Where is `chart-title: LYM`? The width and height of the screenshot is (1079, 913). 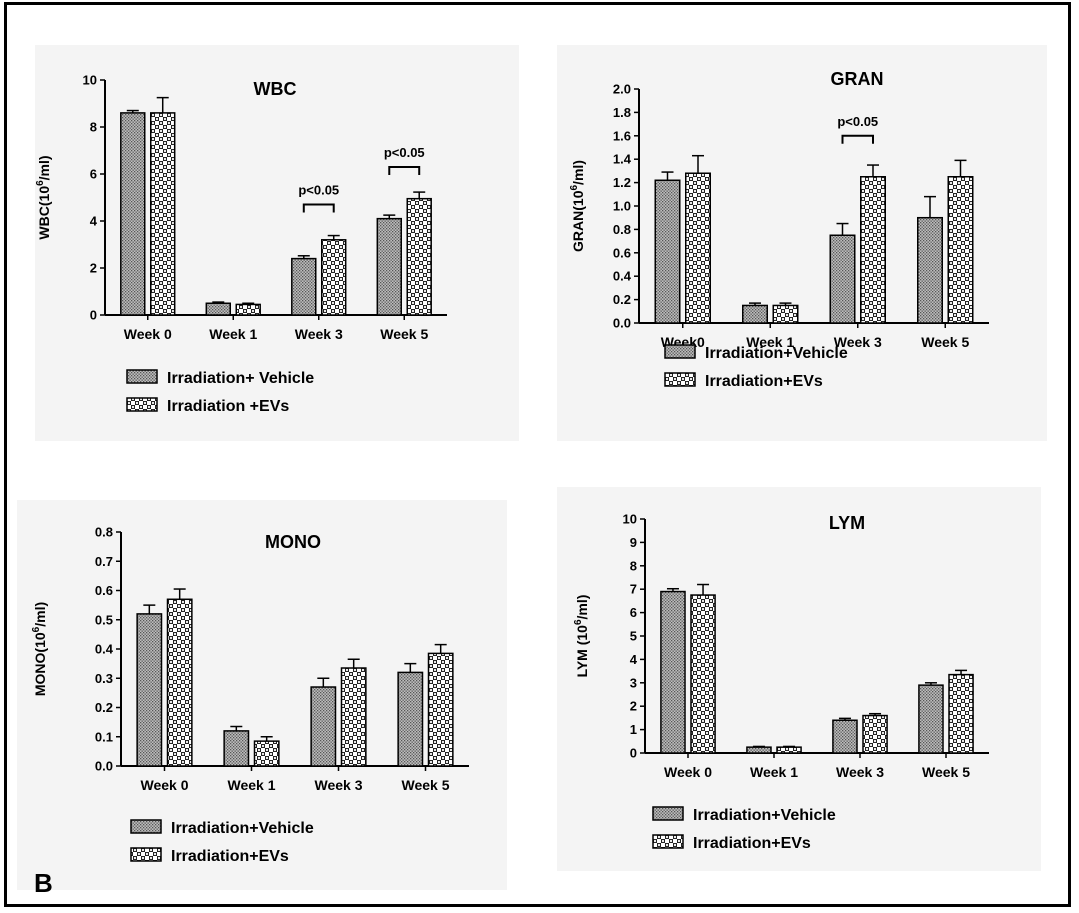
chart-title: LYM is located at coordinates (847, 523).